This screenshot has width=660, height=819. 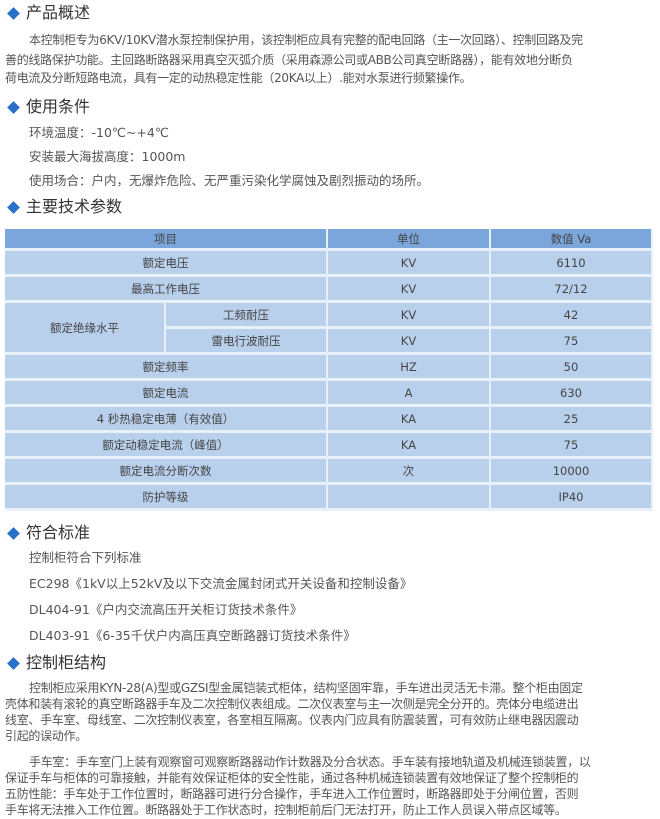 I want to click on cell-item: 雷电行波耐压, so click(x=247, y=342).